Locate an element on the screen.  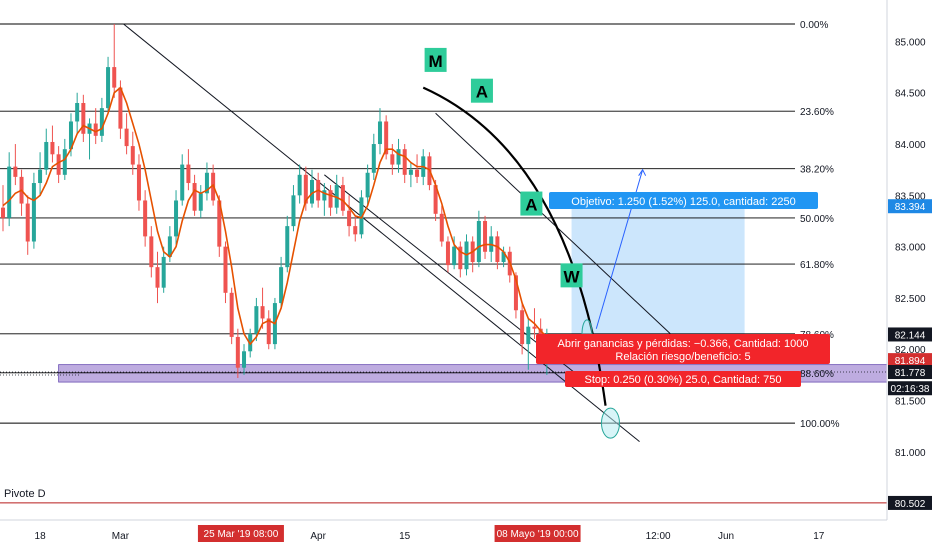
fib-label-4: 61.80% is located at coordinates (817, 265).